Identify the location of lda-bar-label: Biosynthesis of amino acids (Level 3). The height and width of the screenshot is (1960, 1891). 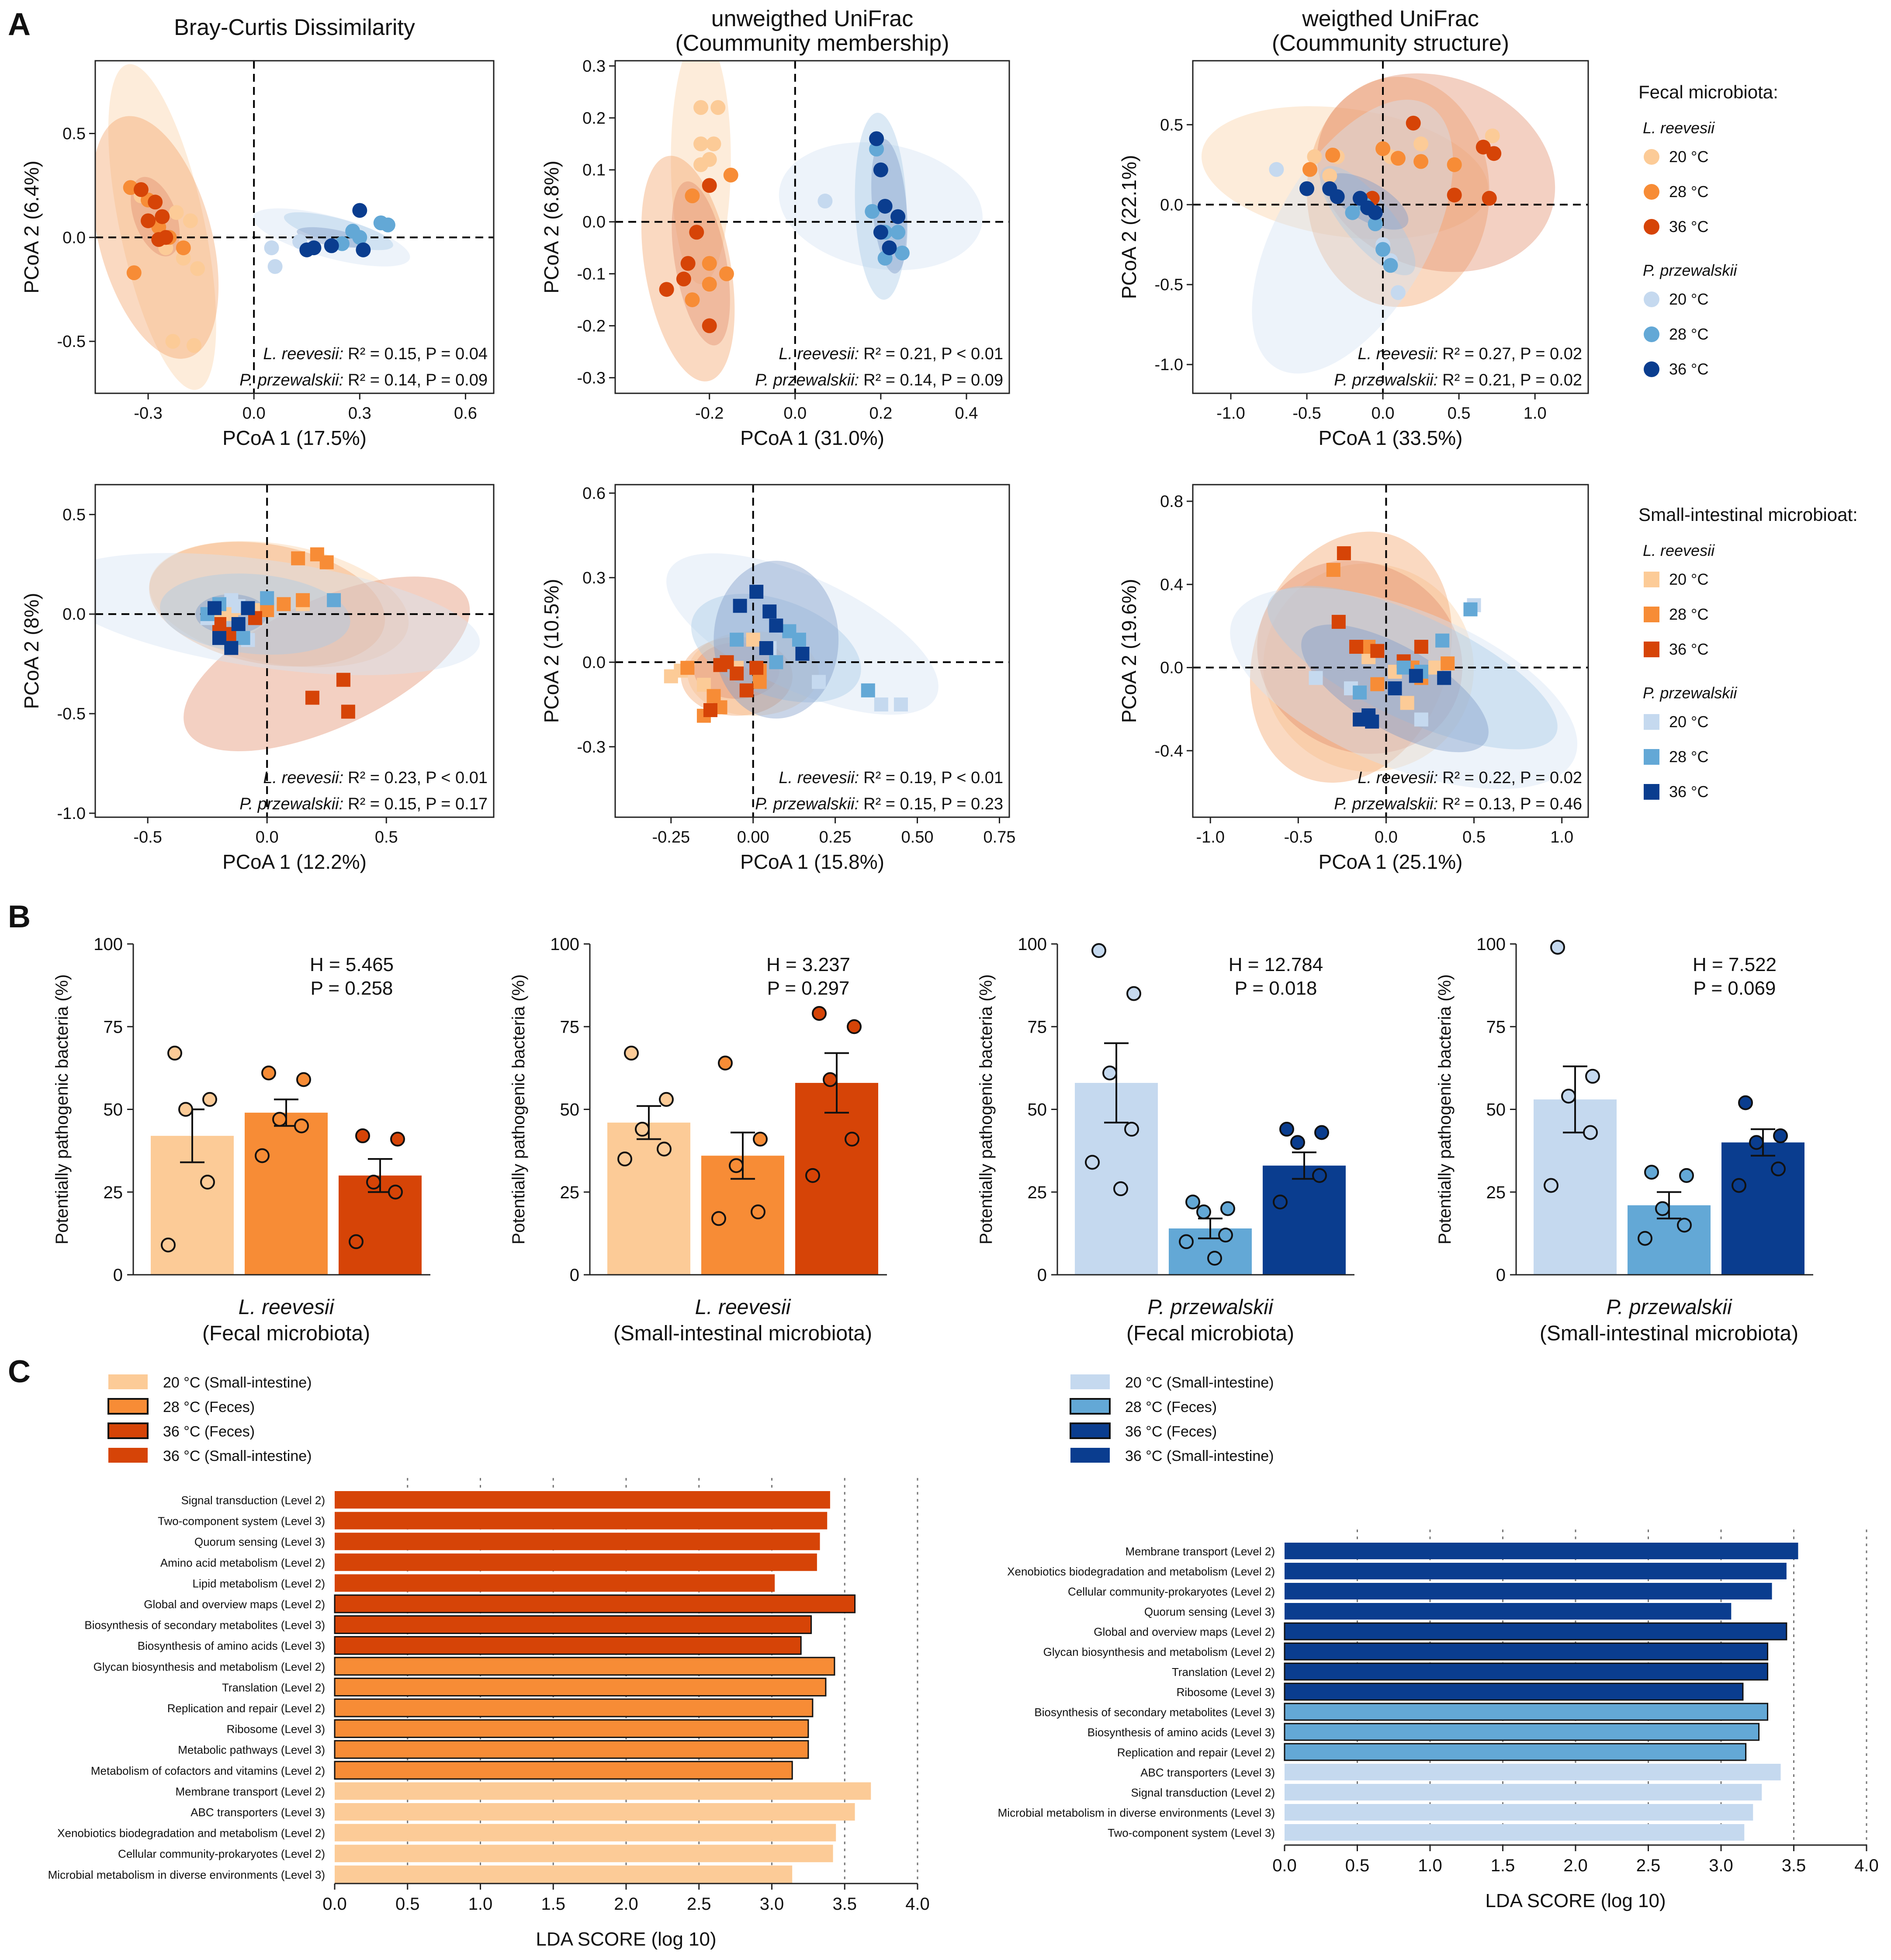
(232, 1646).